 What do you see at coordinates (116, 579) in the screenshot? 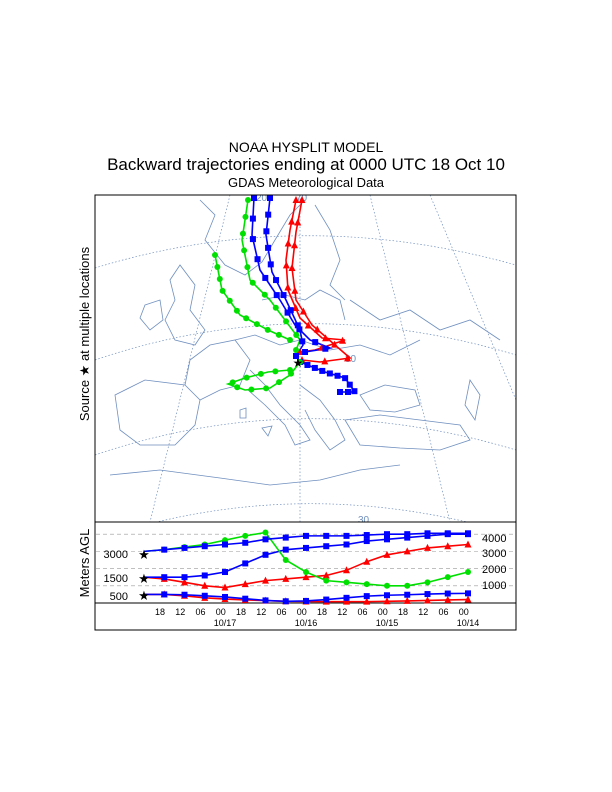
I see `start-height-label: 1500` at bounding box center [116, 579].